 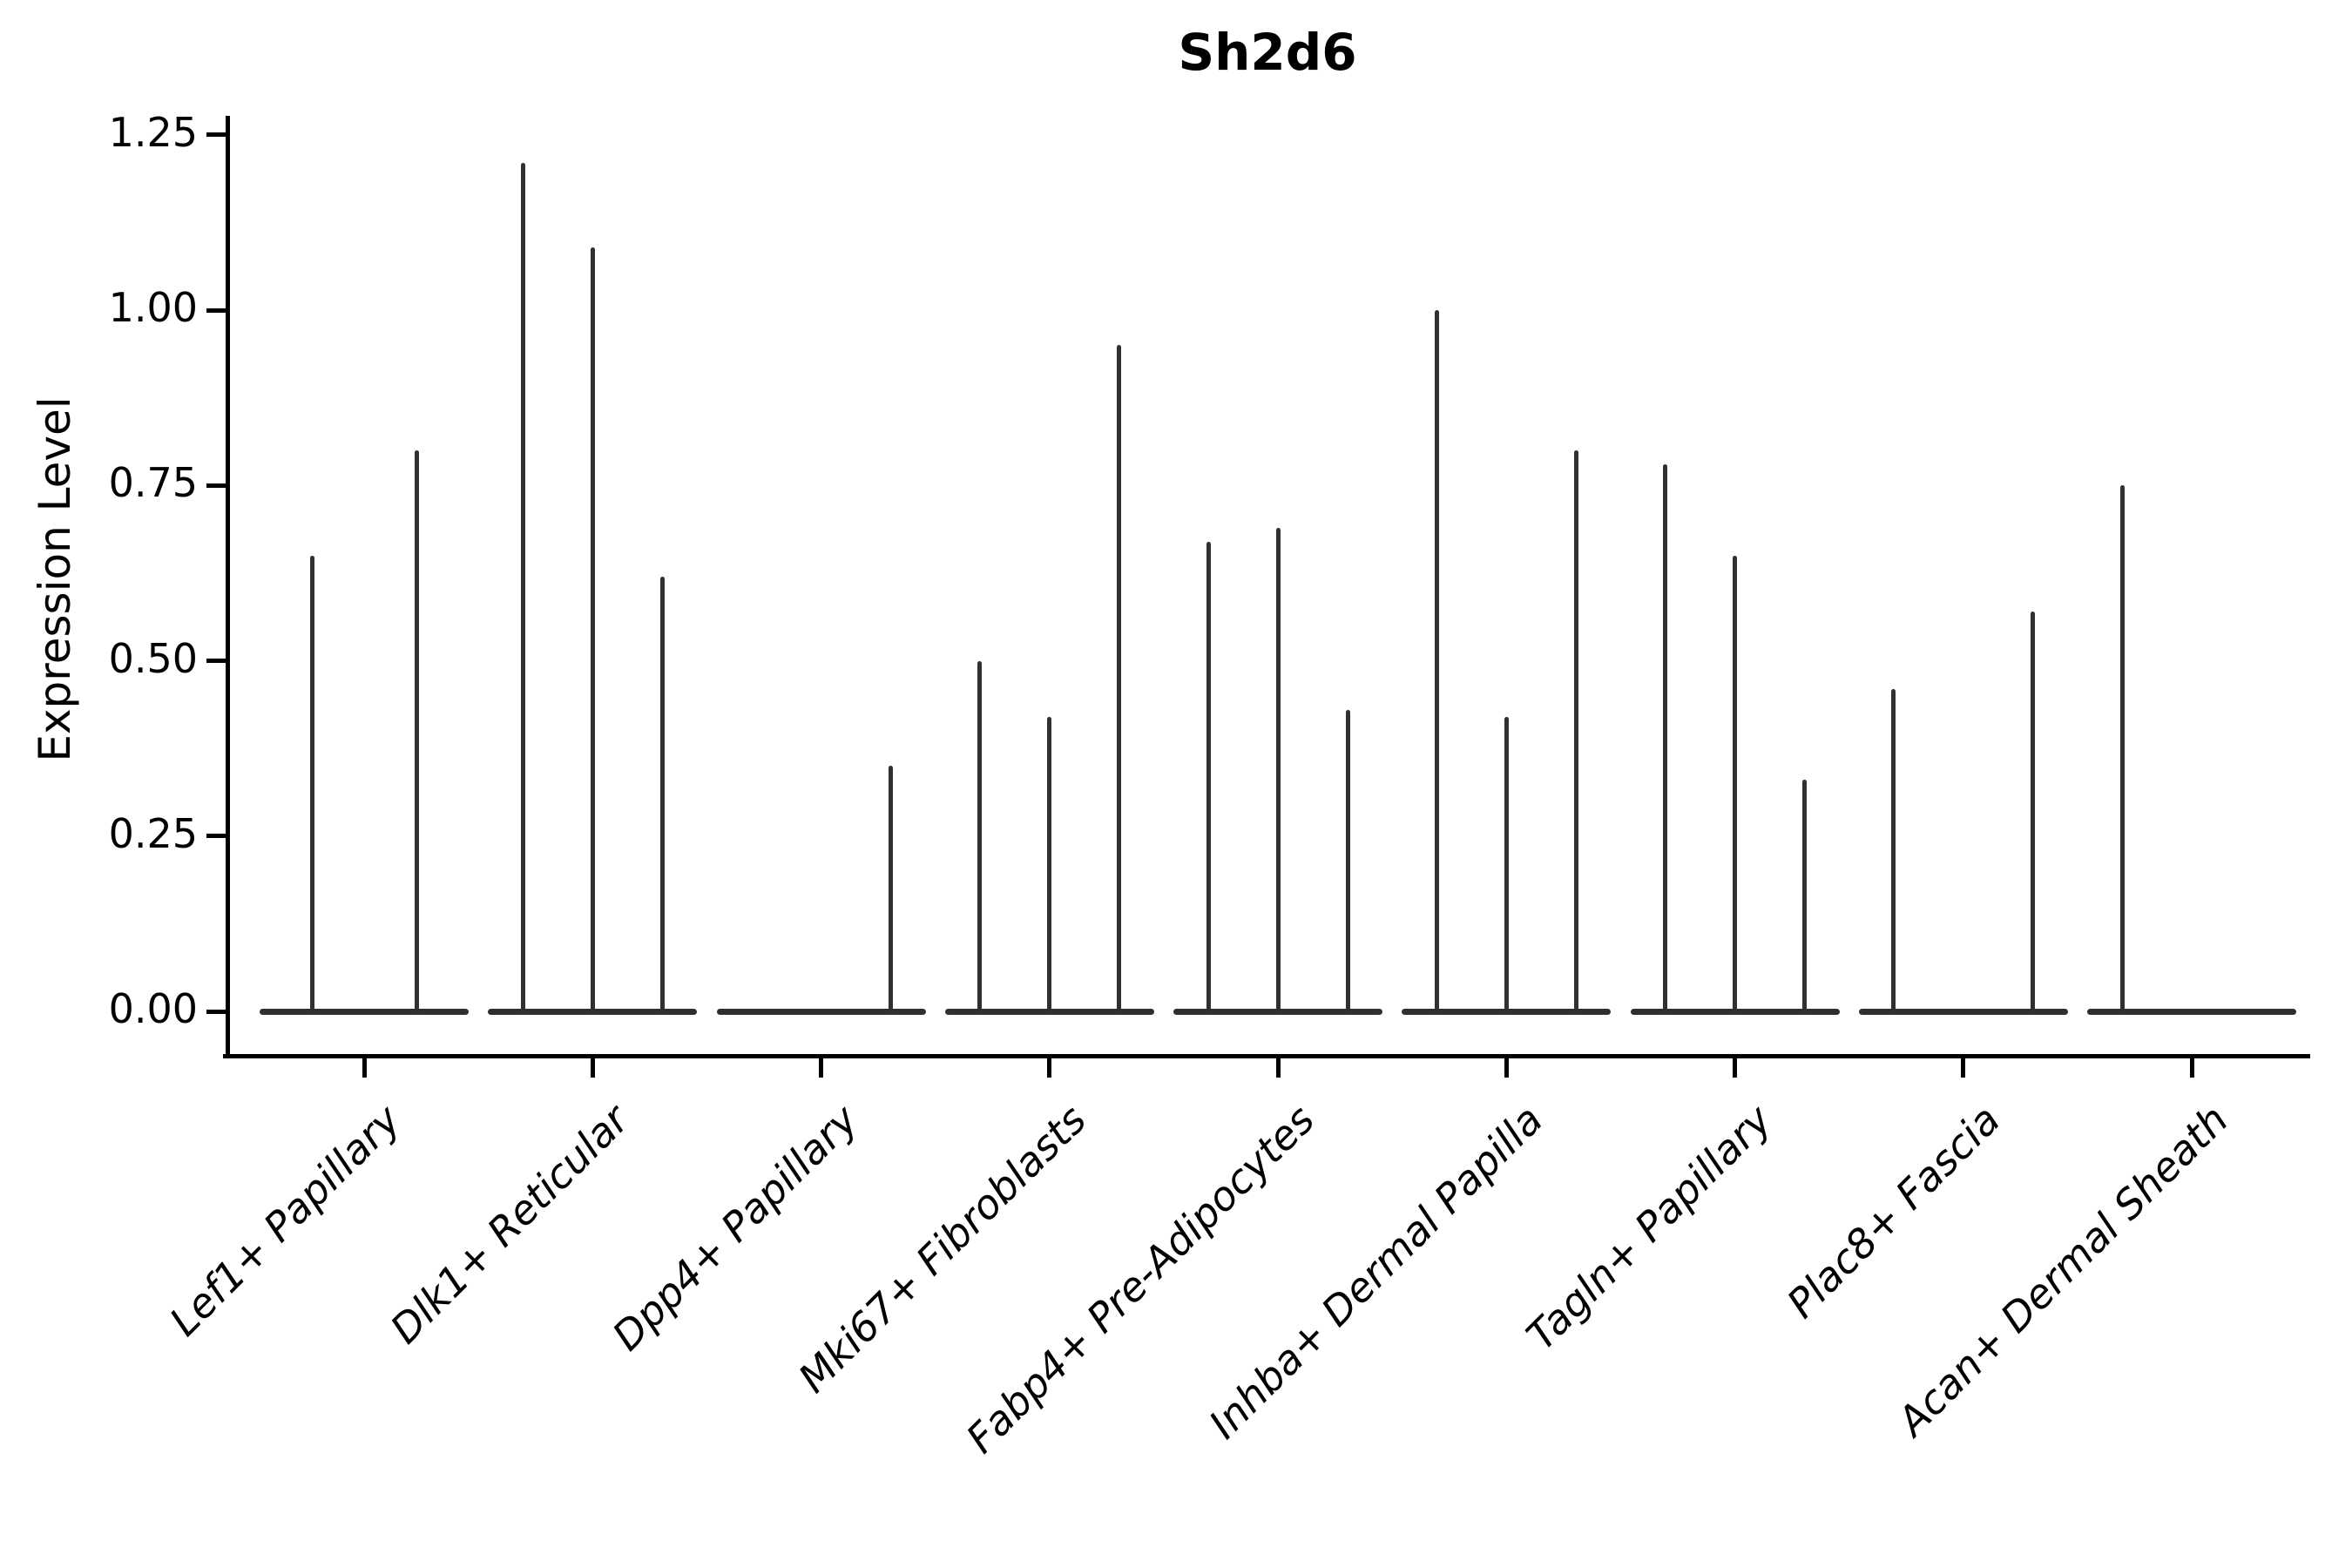 What do you see at coordinates (228, 587) in the screenshot?
I see `left-spine` at bounding box center [228, 587].